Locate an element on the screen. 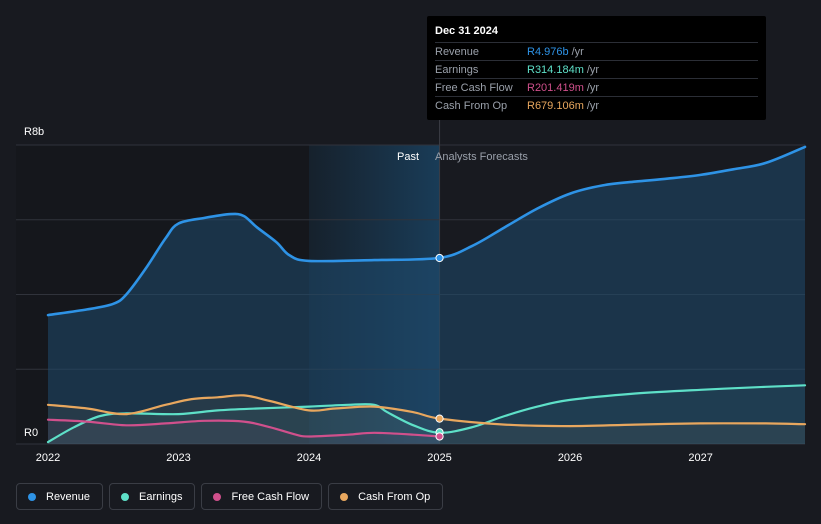  tooltip-row-cash-from-op: Cash From Op R679.106m /yr is located at coordinates (596, 105).